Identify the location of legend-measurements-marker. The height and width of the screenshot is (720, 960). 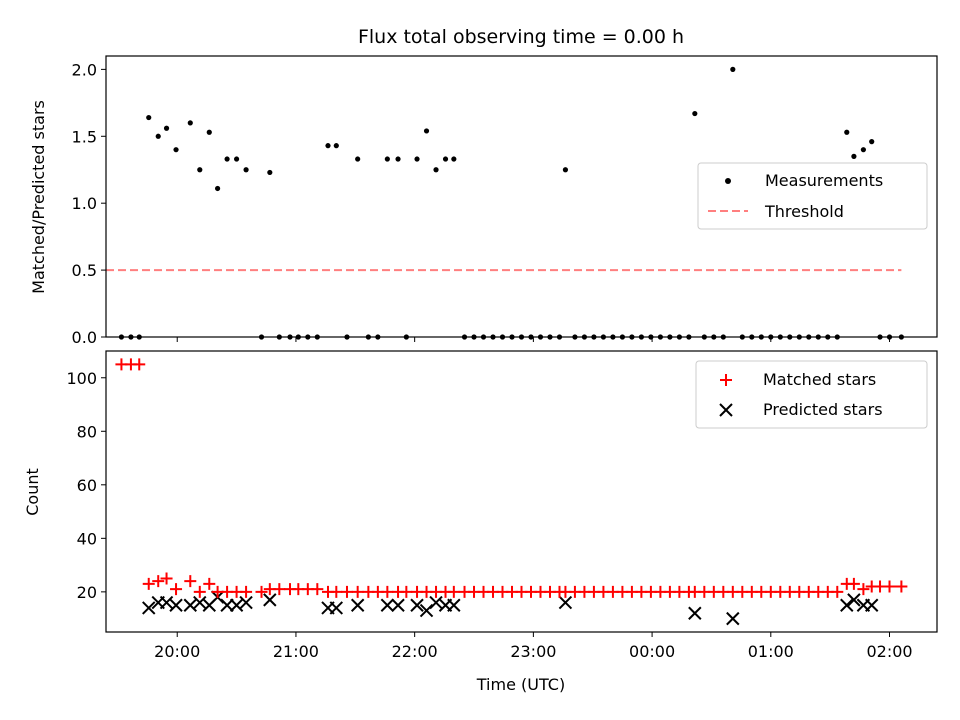
(728, 181).